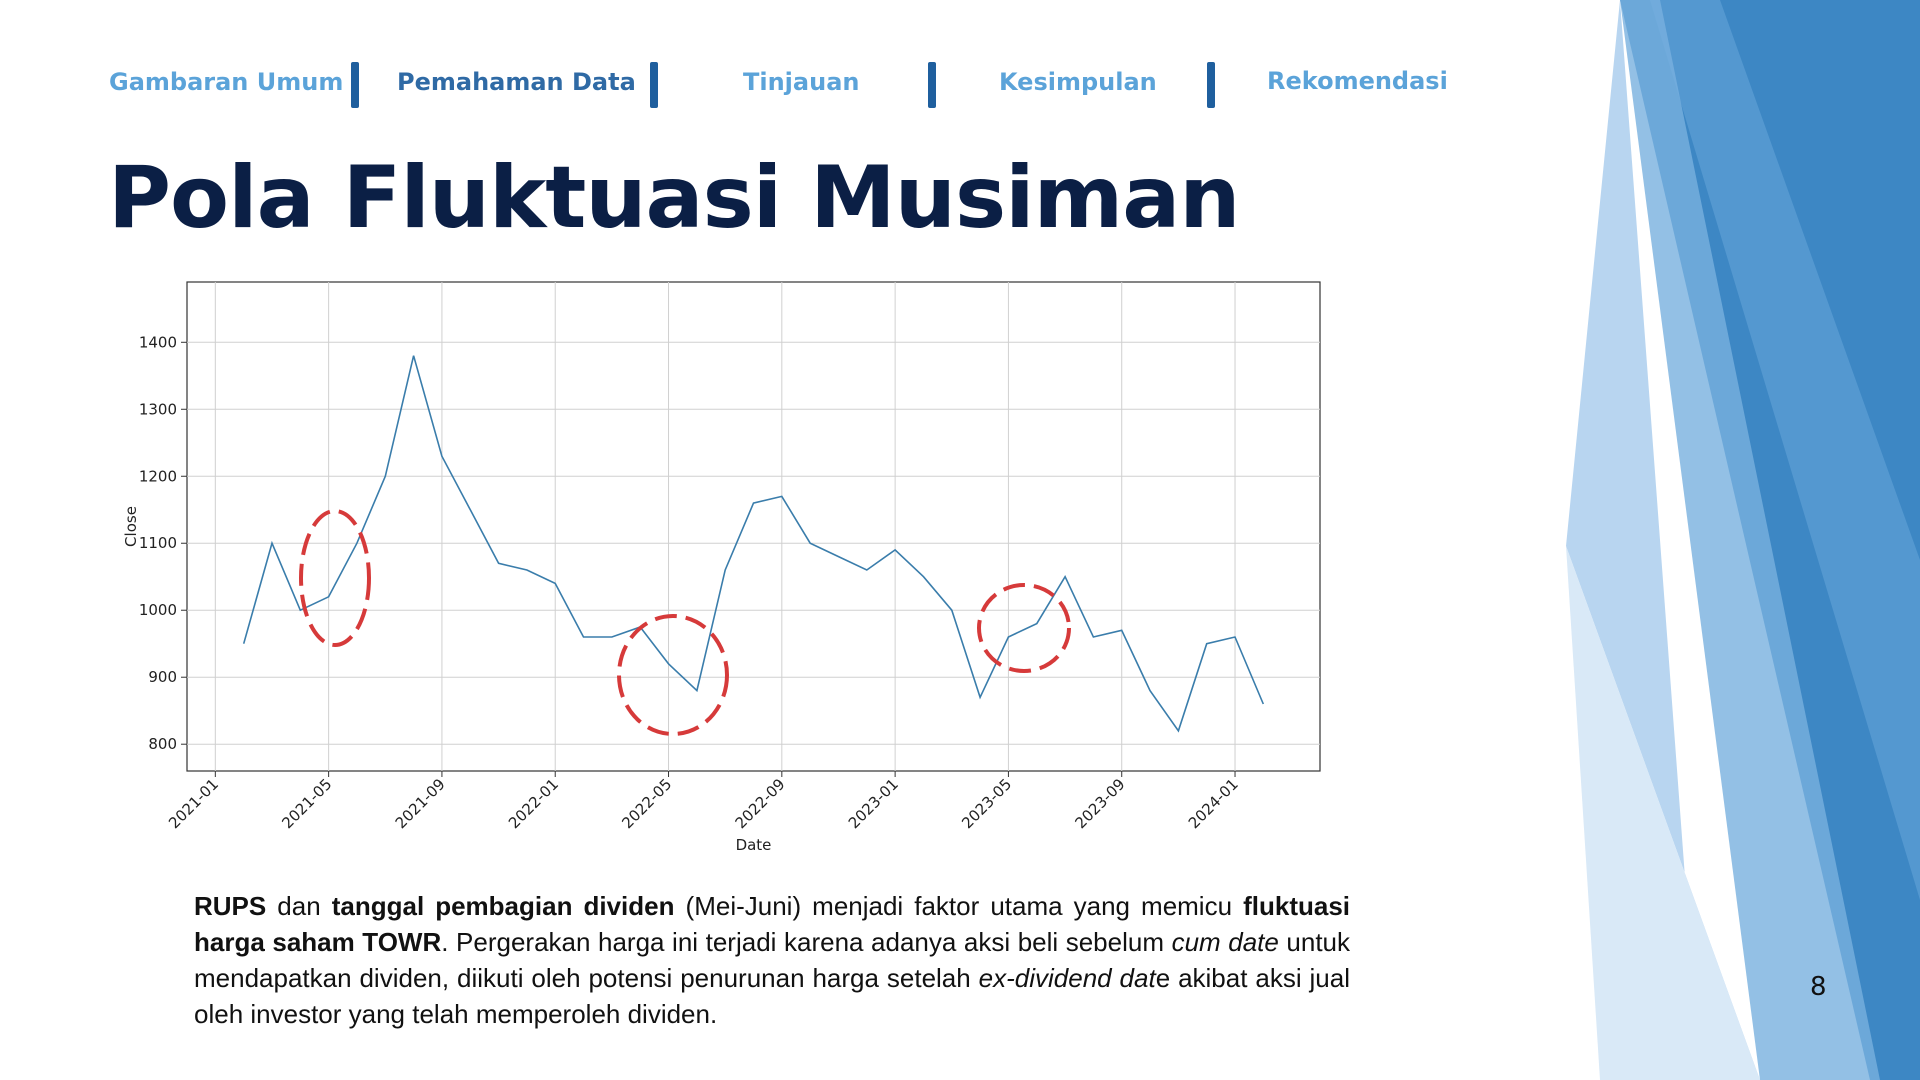  Describe the element at coordinates (1078, 82) in the screenshot. I see `nav-item: Kesimpulan` at that location.